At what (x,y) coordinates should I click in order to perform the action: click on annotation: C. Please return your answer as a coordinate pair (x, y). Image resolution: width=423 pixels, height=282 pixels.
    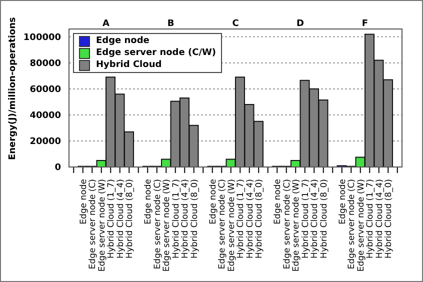
    Looking at the image, I should click on (236, 24).